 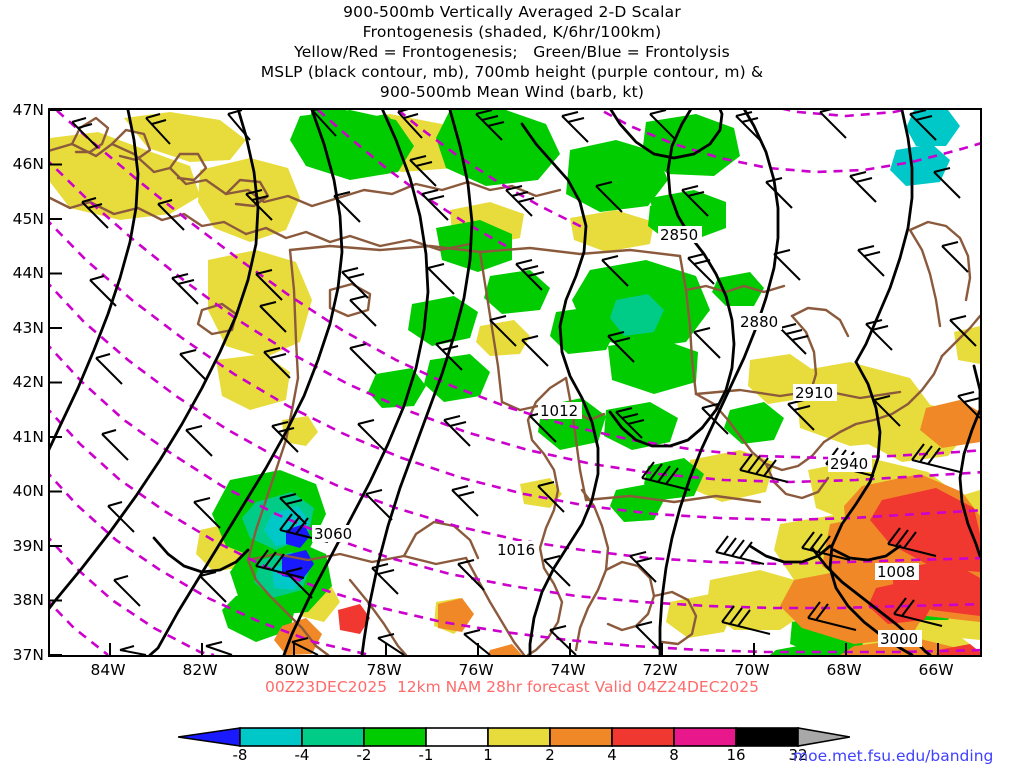 What do you see at coordinates (476, 670) in the screenshot?
I see `x-tick-76W: 76W` at bounding box center [476, 670].